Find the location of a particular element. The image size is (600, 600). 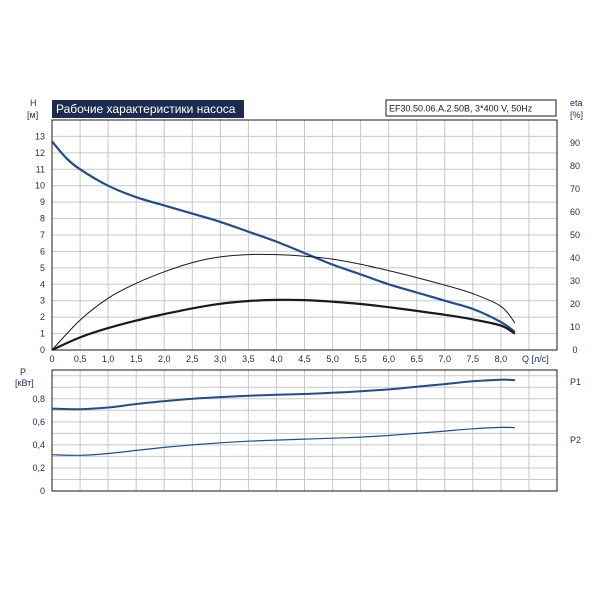

y-left-tick-label: 10 is located at coordinates (40, 186).